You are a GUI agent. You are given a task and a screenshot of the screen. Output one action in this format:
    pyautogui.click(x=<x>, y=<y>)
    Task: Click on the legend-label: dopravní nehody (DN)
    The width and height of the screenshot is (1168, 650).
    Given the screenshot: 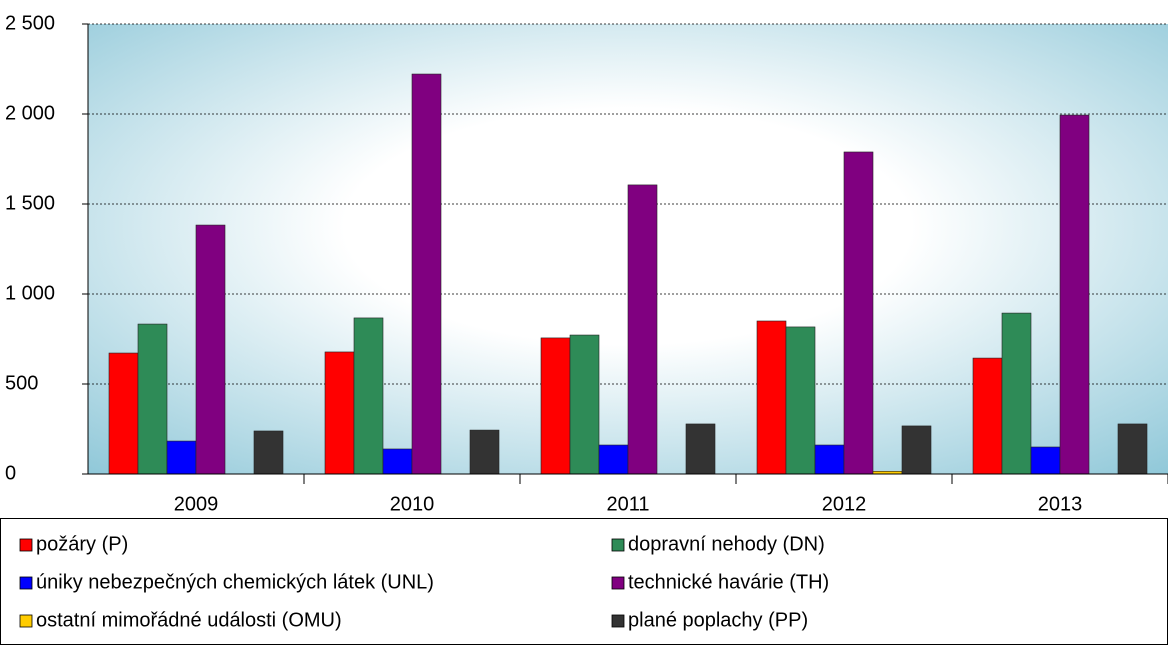 What is the action you would take?
    pyautogui.click(x=726, y=544)
    